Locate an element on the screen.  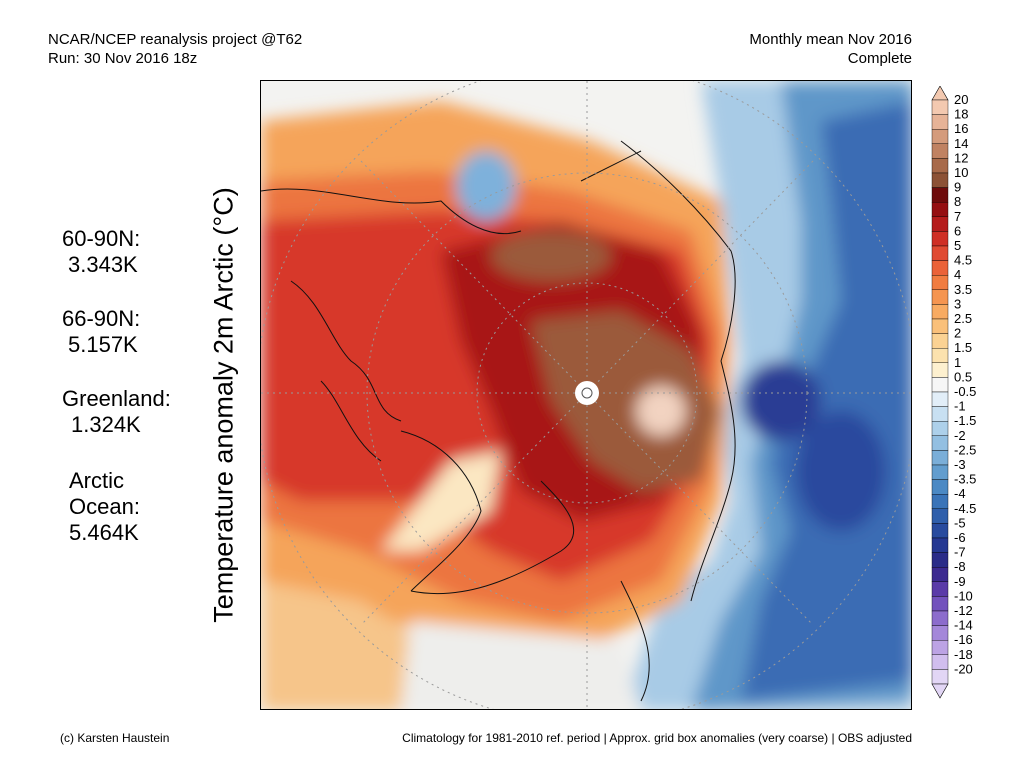
stat-60-90n: 60-90N: 3.343K is located at coordinates (101, 252).